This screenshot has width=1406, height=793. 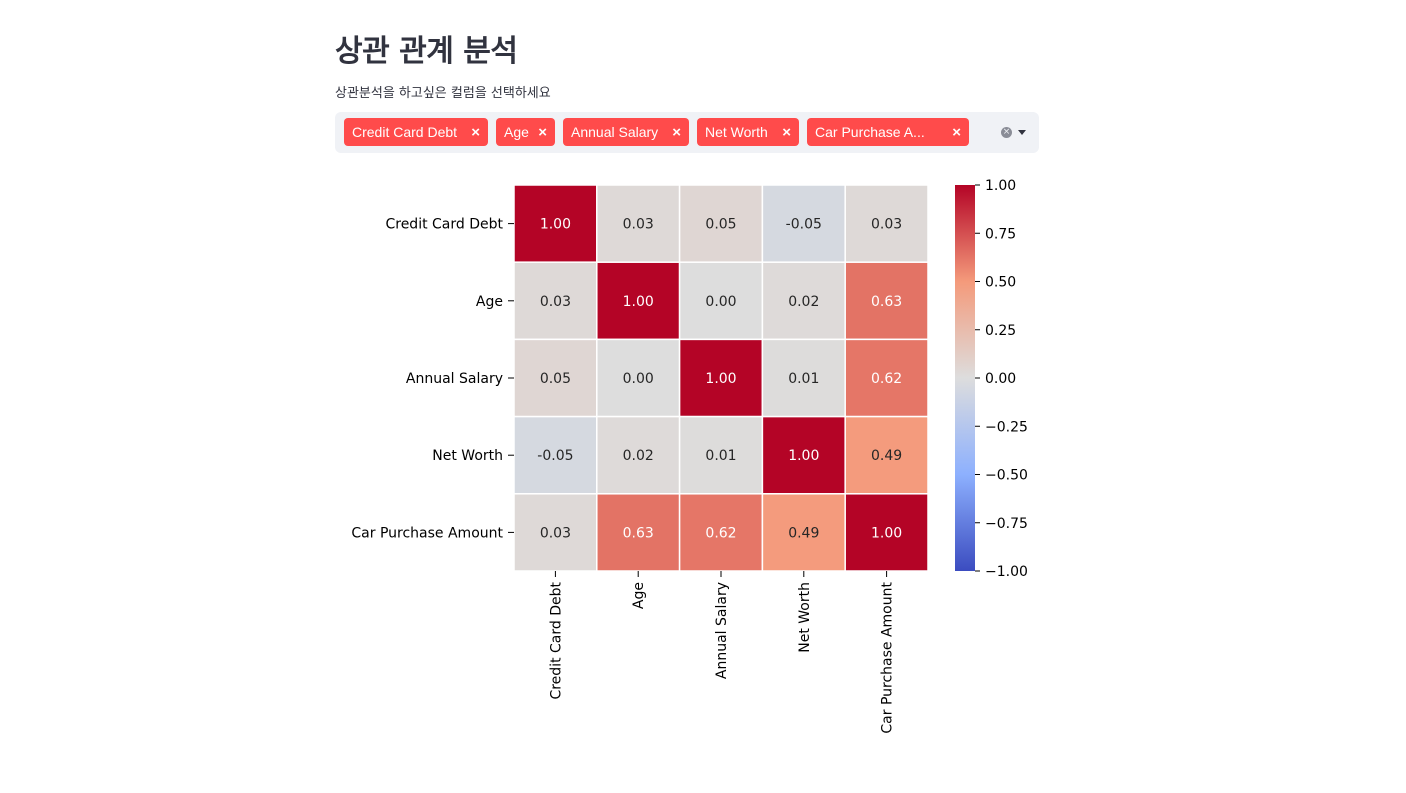 I want to click on y-tick-label: Net Worth, so click(x=467, y=456).